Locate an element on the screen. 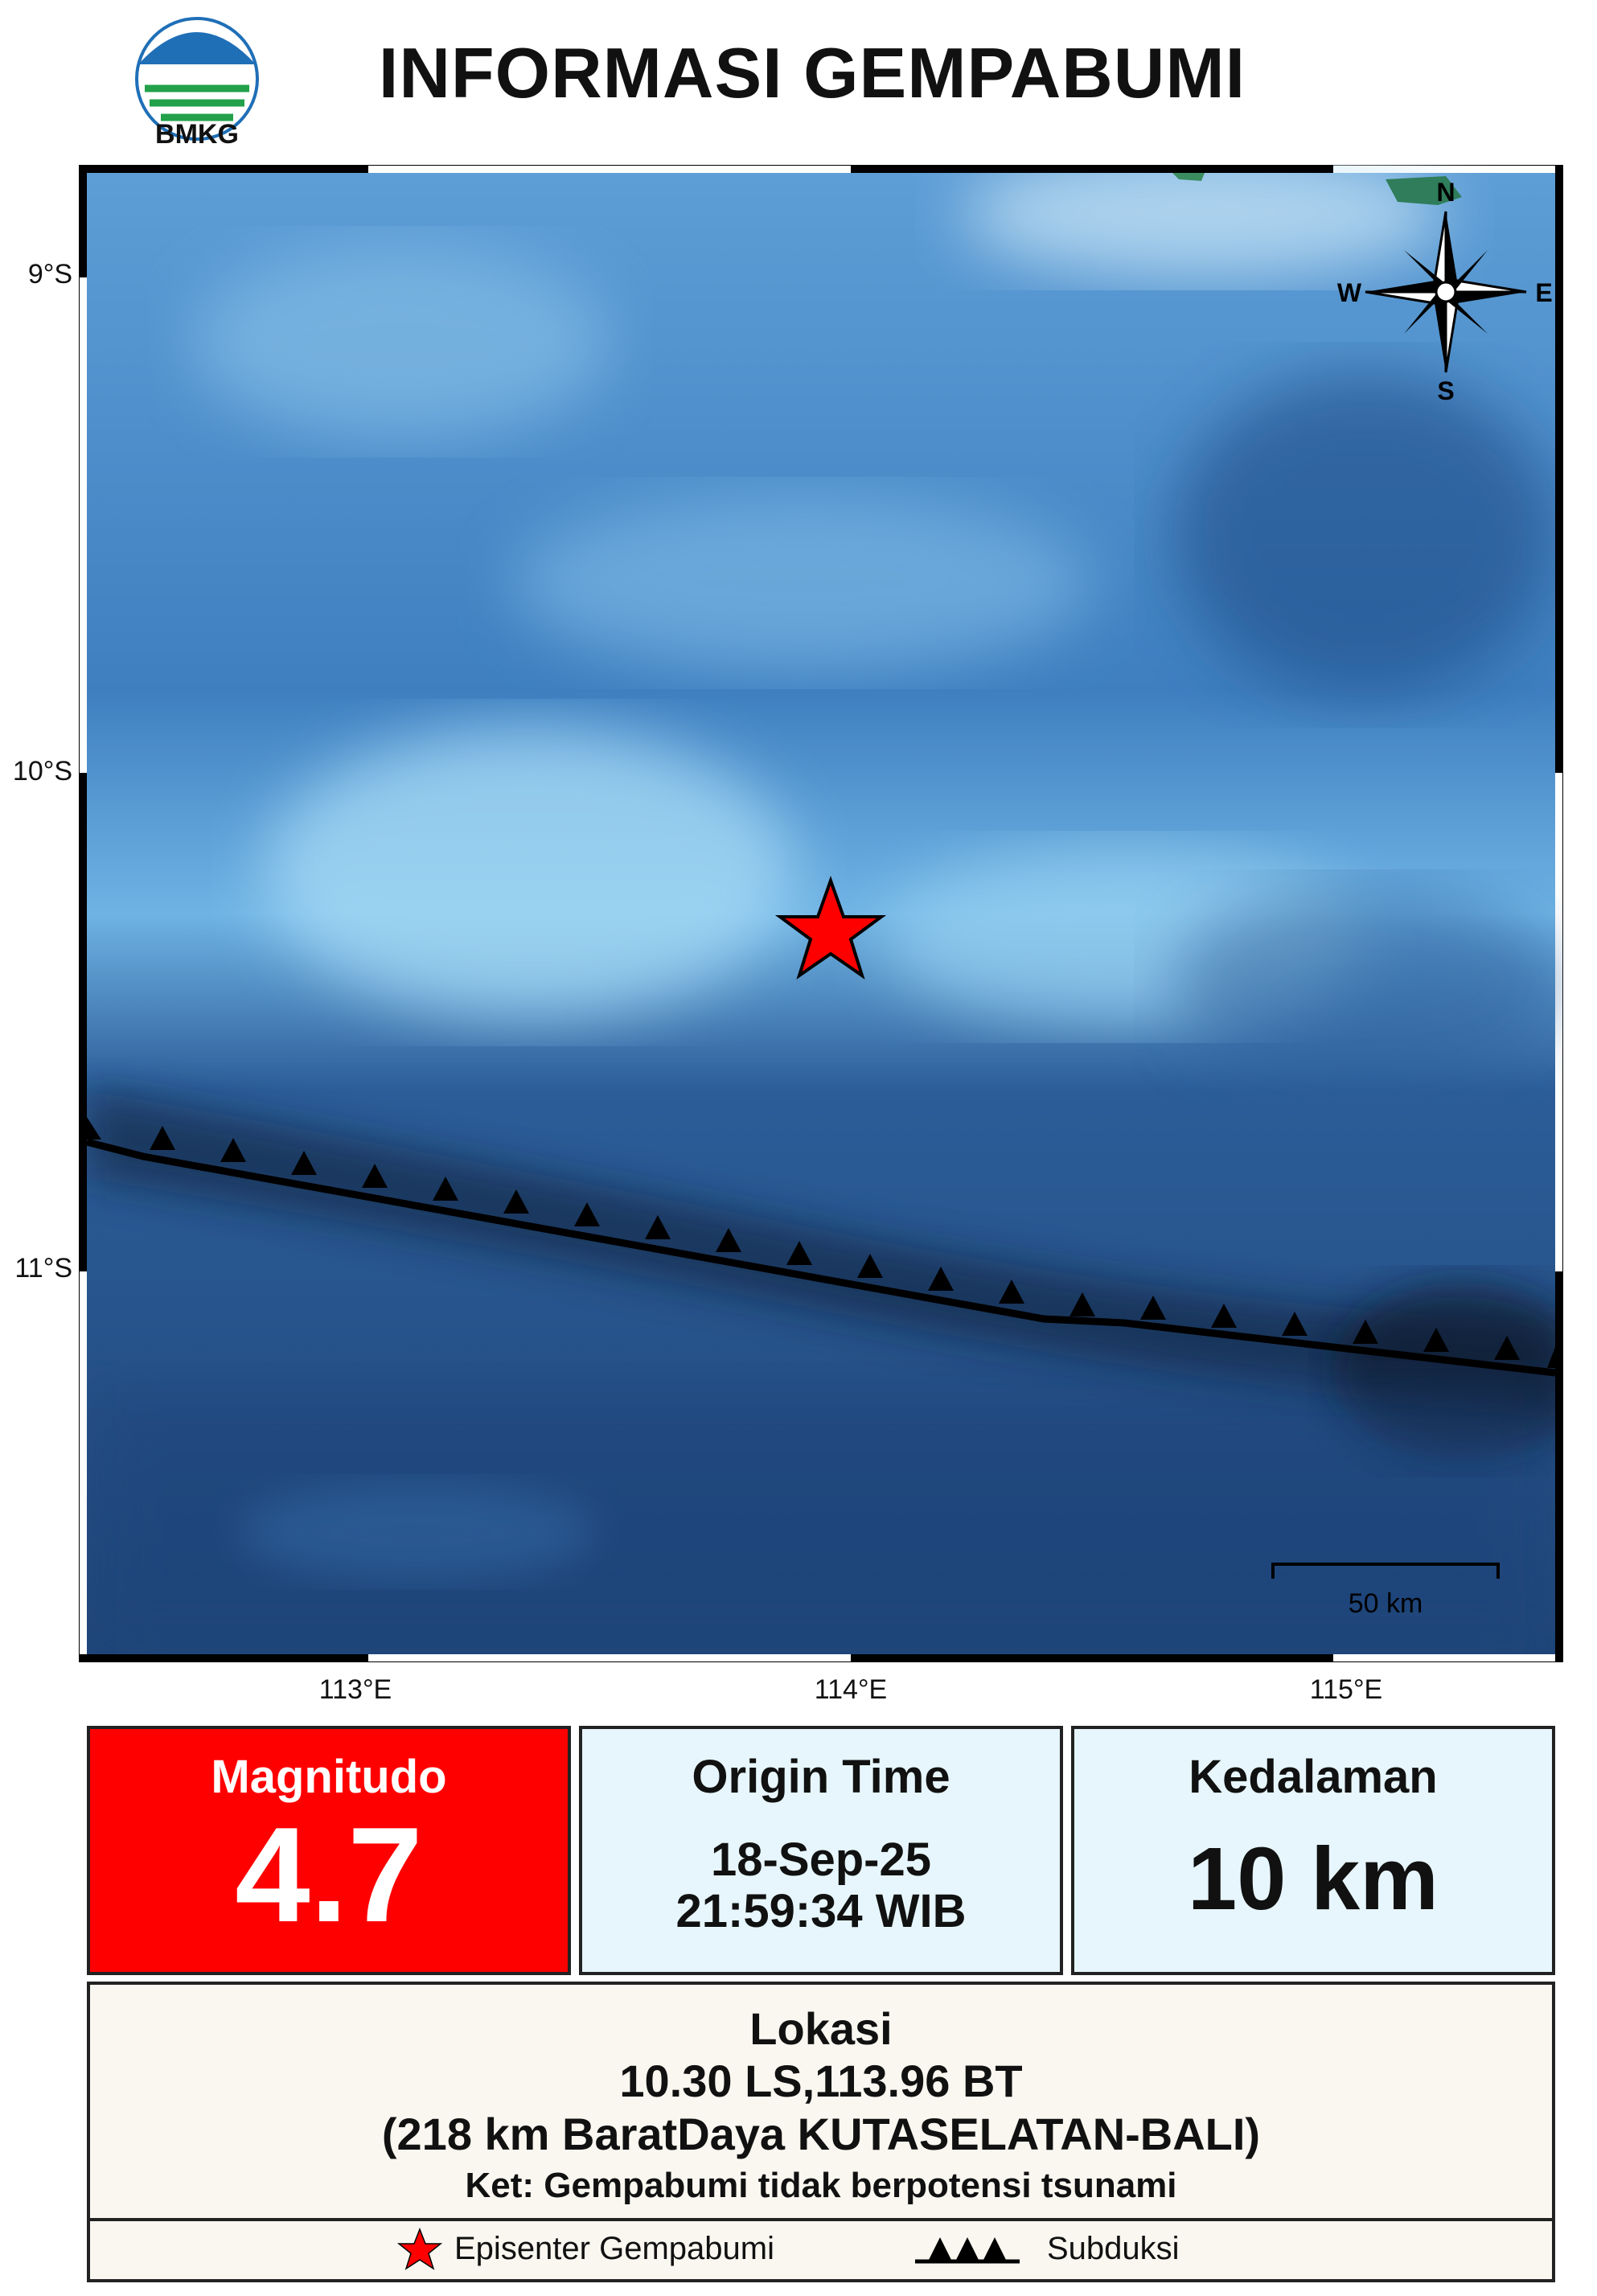  subduction-teeth is located at coordinates (821, 1242).